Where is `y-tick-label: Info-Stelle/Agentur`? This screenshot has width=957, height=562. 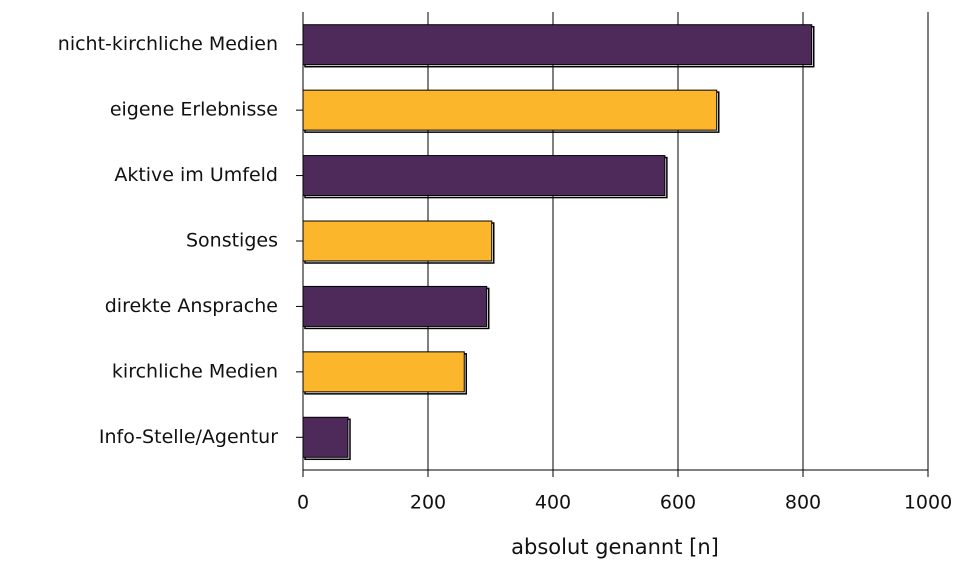
y-tick-label: Info-Stelle/Agentur is located at coordinates (188, 437).